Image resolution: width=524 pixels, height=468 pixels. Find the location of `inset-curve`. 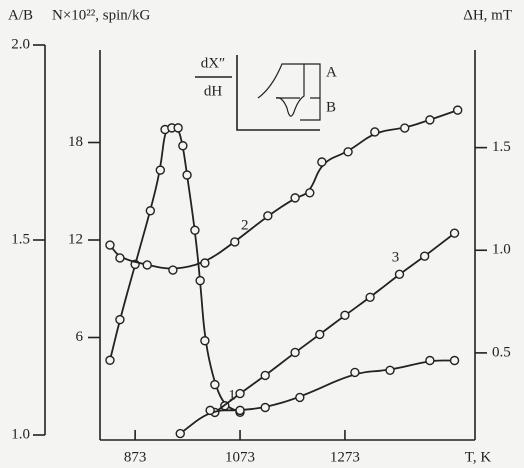

inset-curve is located at coordinates (281, 90).